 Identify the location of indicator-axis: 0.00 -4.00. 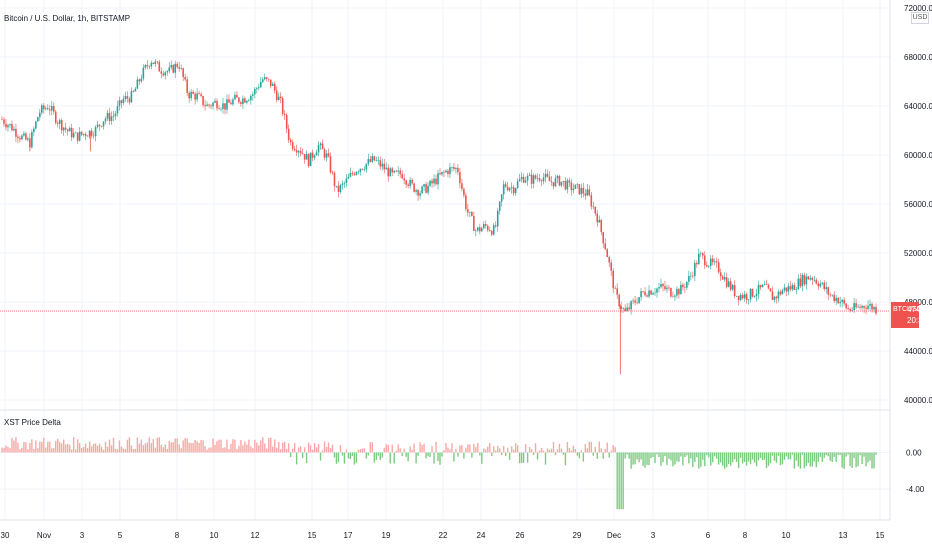
(915, 471).